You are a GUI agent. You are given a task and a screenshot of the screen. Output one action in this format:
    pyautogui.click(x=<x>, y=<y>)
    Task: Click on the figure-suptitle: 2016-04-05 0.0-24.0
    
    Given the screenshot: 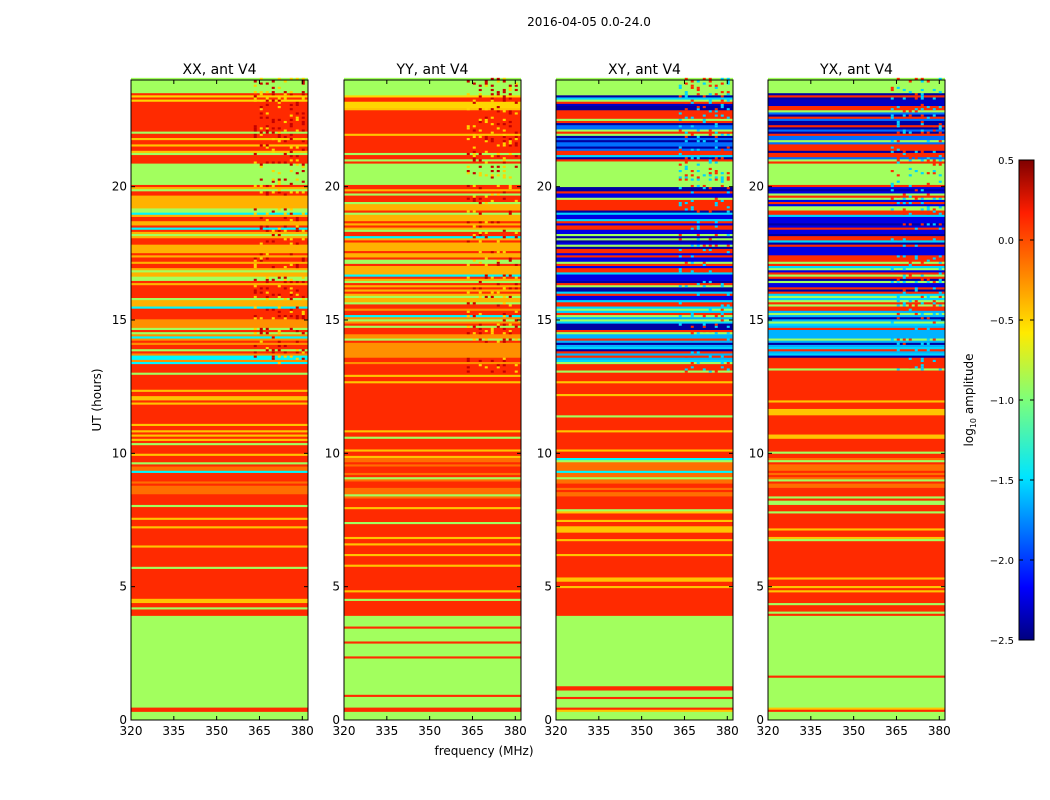 What is the action you would take?
    pyautogui.click(x=589, y=22)
    